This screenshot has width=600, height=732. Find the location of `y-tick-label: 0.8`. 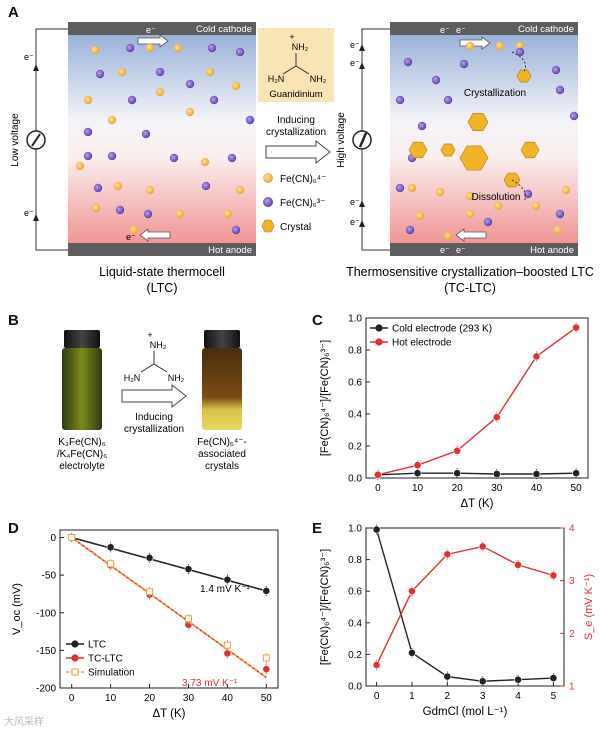

y-tick-label: 0.8 is located at coordinates (355, 351).